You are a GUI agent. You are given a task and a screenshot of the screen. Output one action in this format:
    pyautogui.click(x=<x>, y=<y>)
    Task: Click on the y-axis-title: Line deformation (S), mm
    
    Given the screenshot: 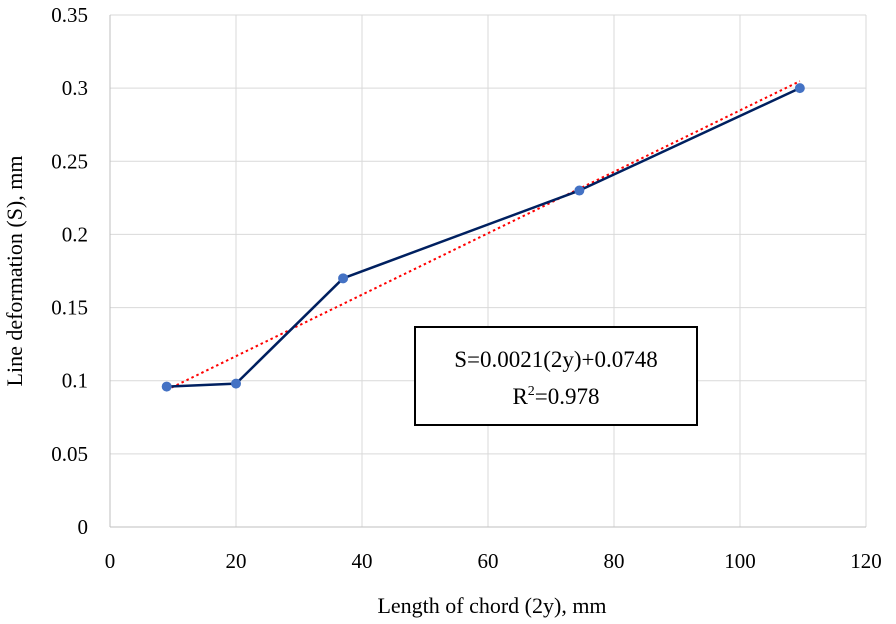 What is the action you would take?
    pyautogui.click(x=14, y=271)
    